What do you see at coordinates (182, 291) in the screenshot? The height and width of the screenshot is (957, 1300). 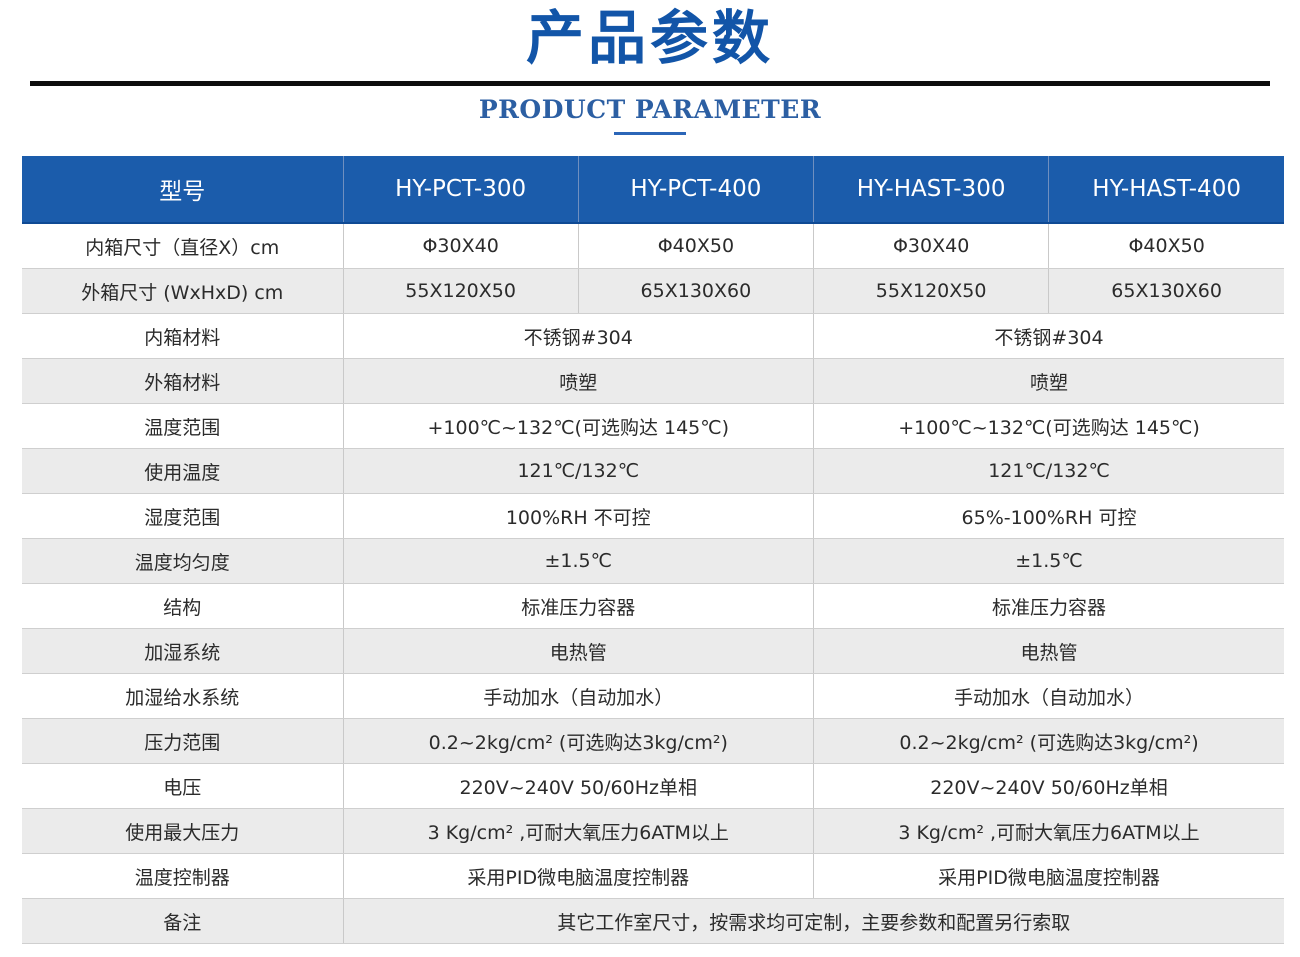 I see `row-label: 外箱尺寸 (WxHxD) cm` at bounding box center [182, 291].